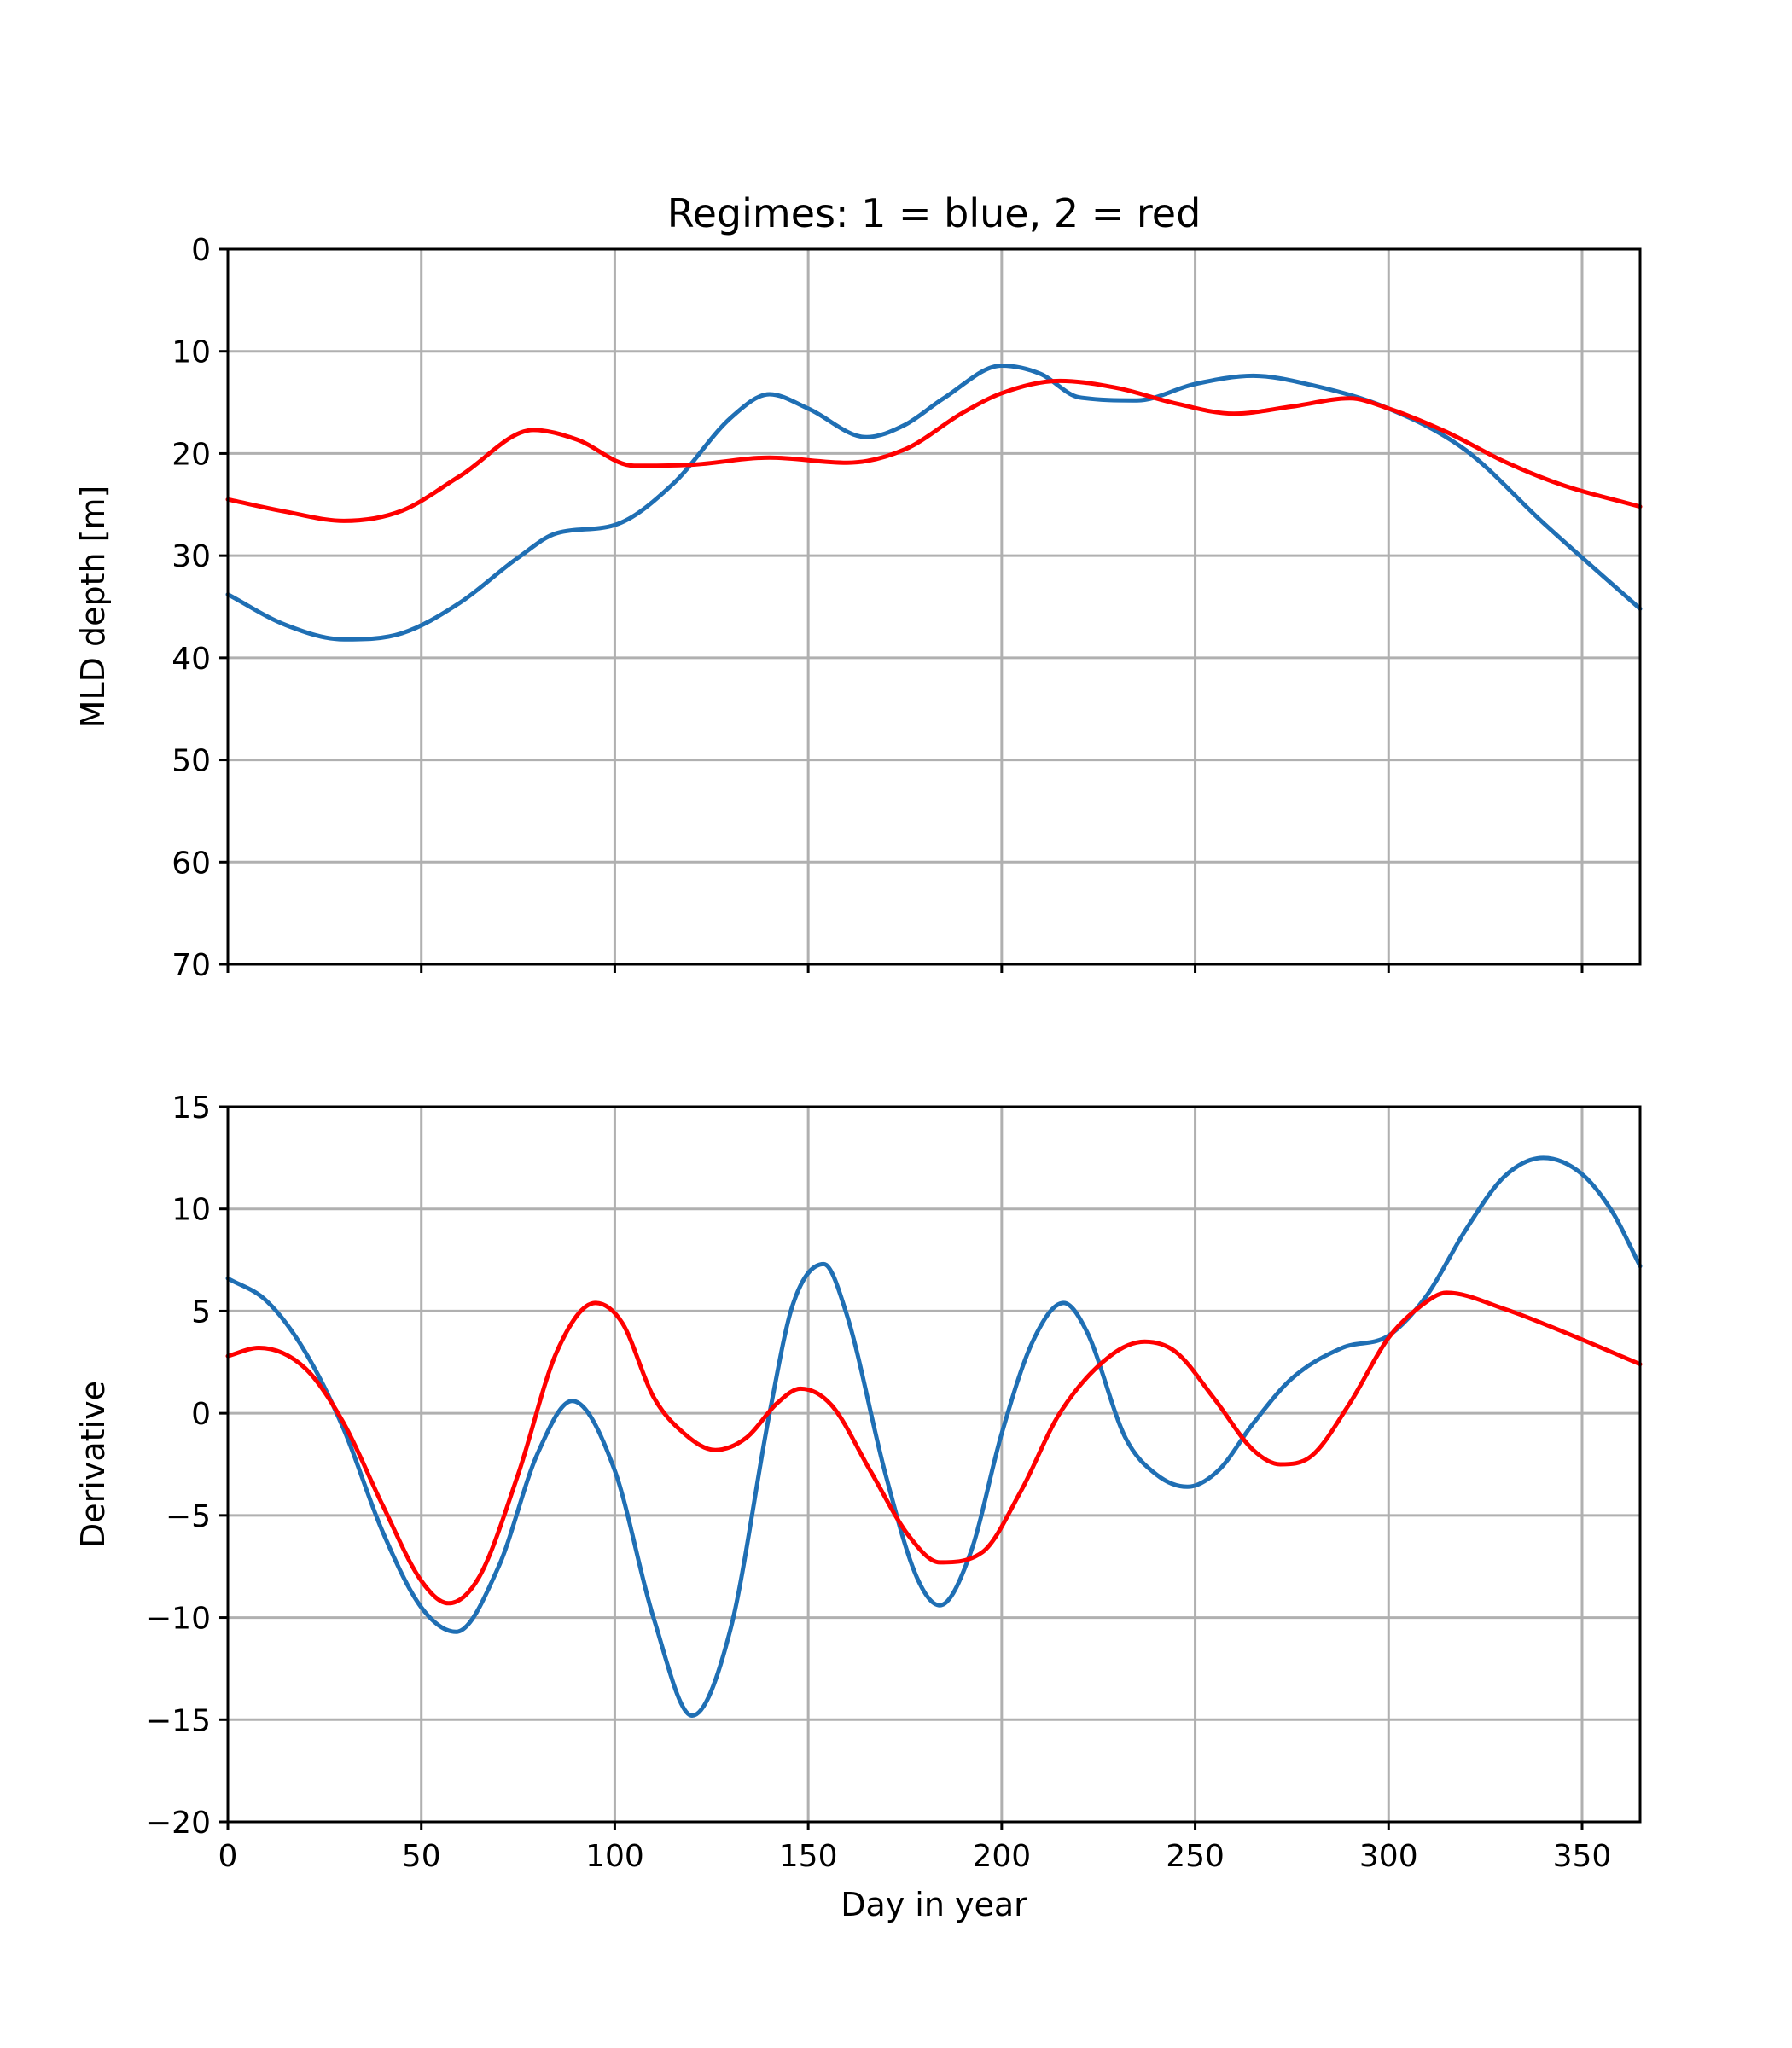  I want to click on mld-depth-y-tick-label: 60, so click(191, 863).